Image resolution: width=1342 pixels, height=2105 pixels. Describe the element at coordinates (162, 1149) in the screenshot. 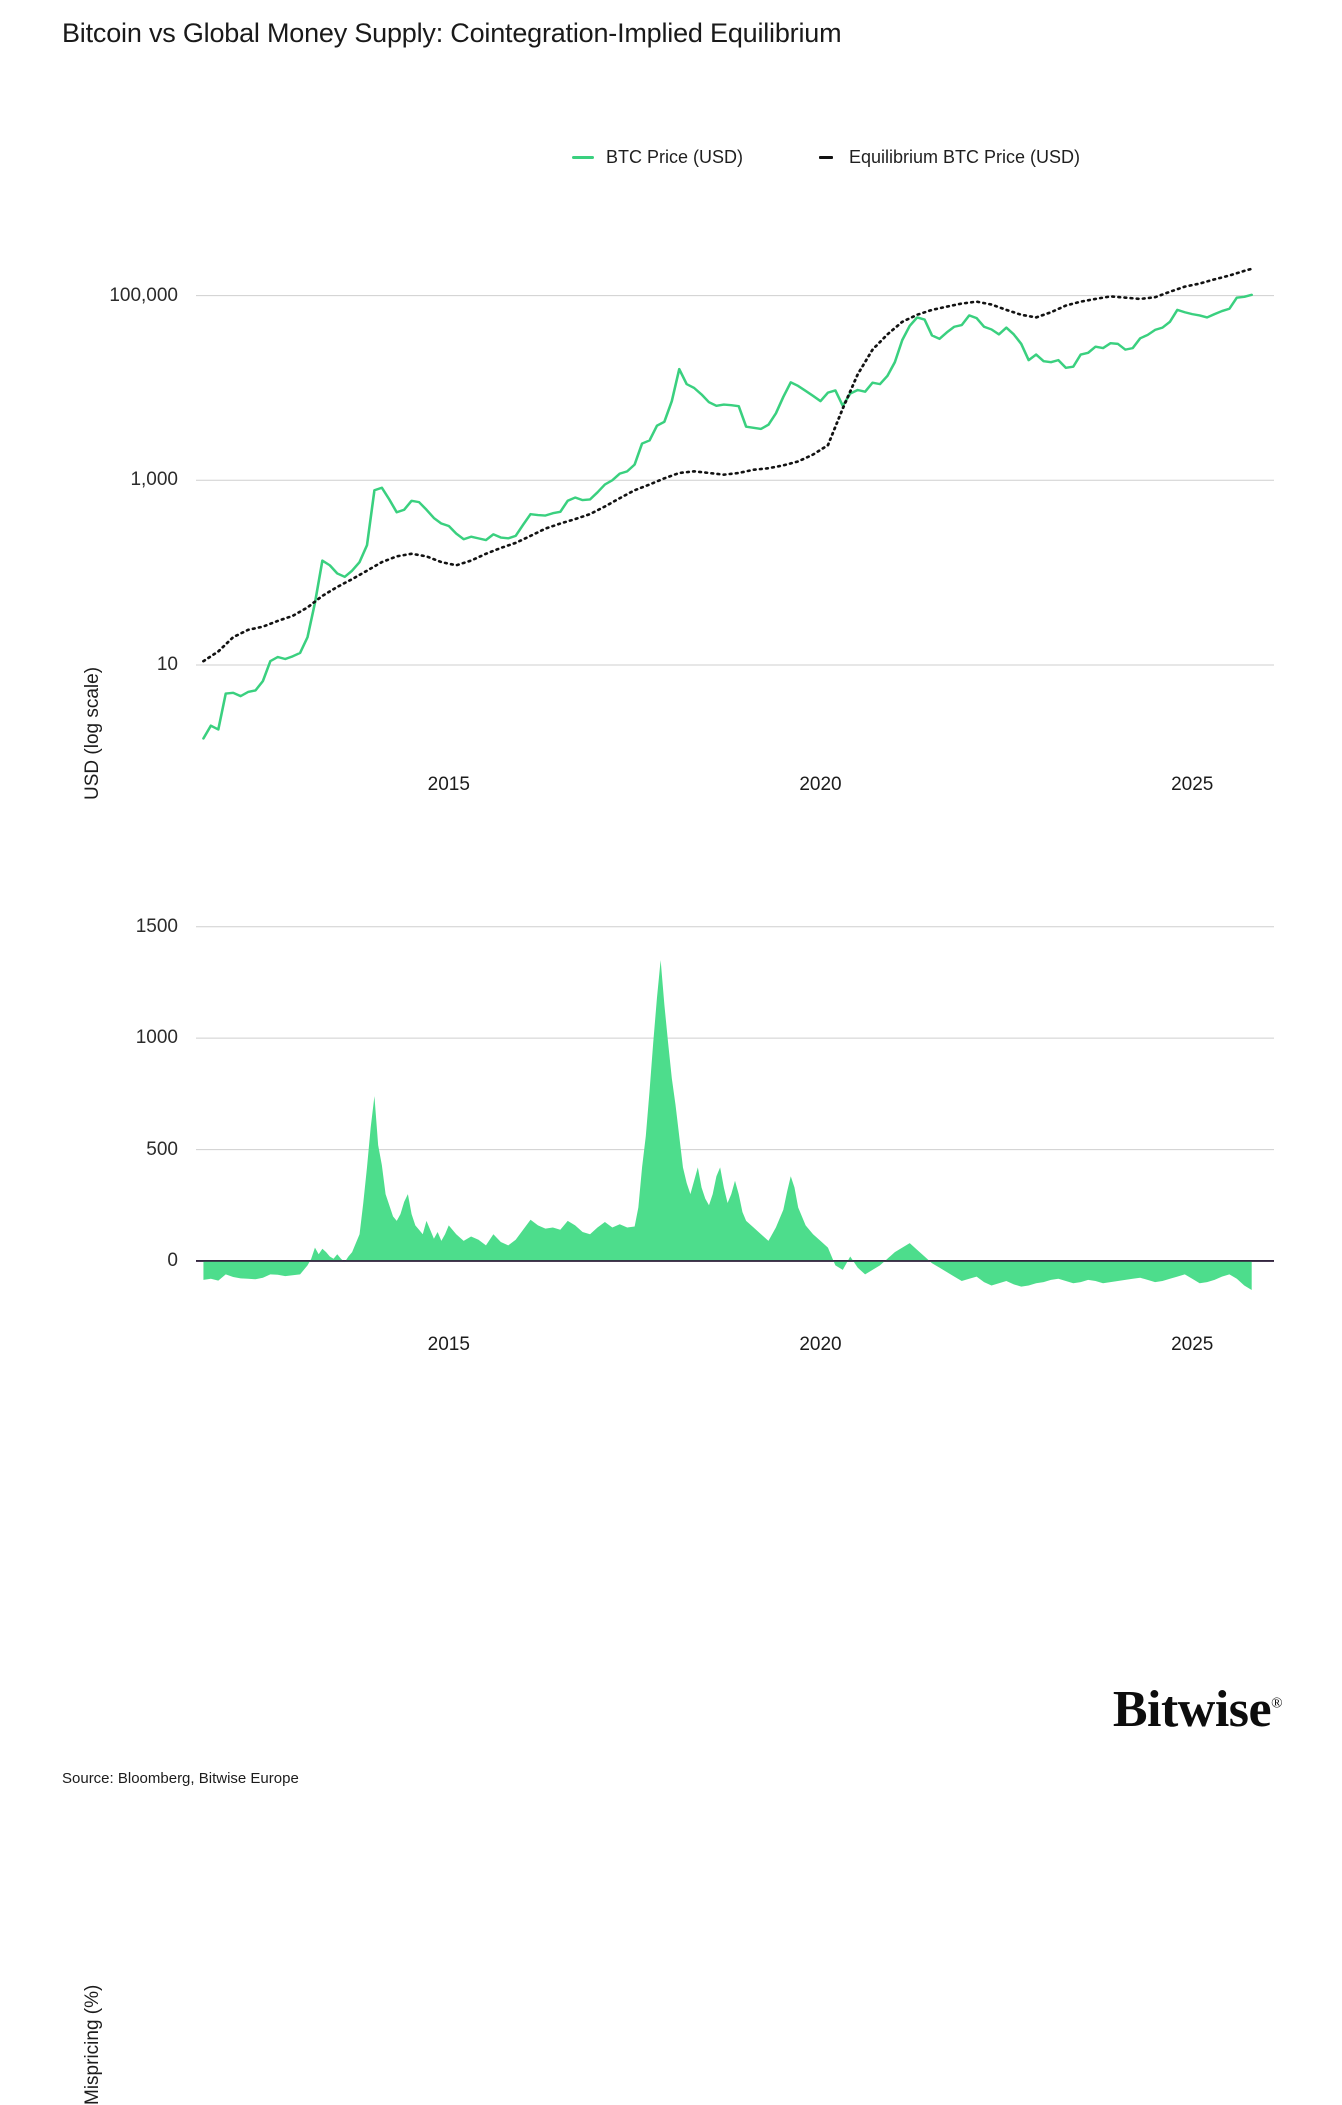

I see `y-tick-label: 500` at that location.